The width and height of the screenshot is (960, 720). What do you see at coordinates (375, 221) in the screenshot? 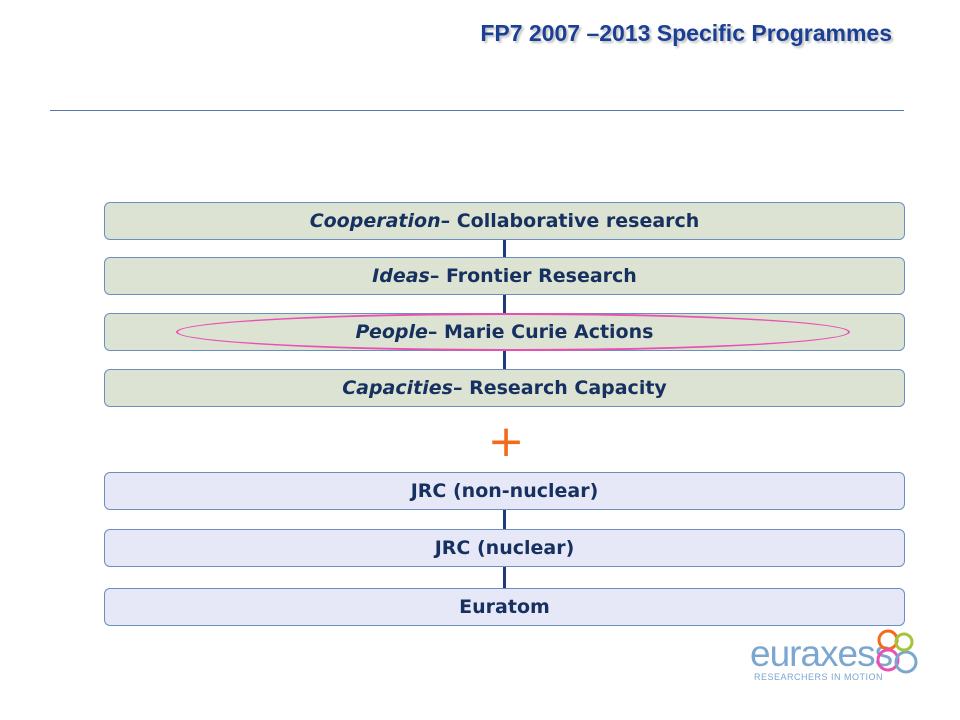
I see `programme-name: Cooperation` at bounding box center [375, 221].